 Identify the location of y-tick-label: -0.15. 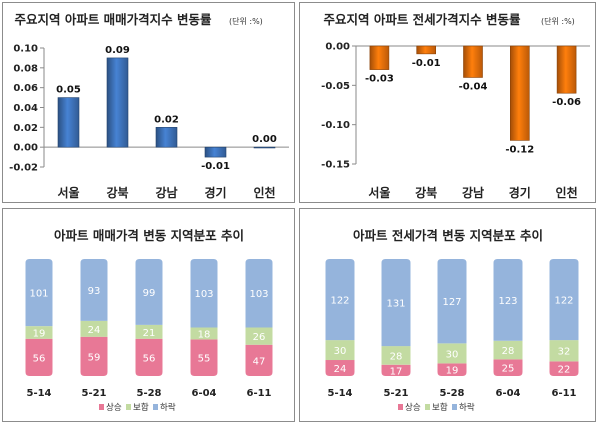
(335, 165).